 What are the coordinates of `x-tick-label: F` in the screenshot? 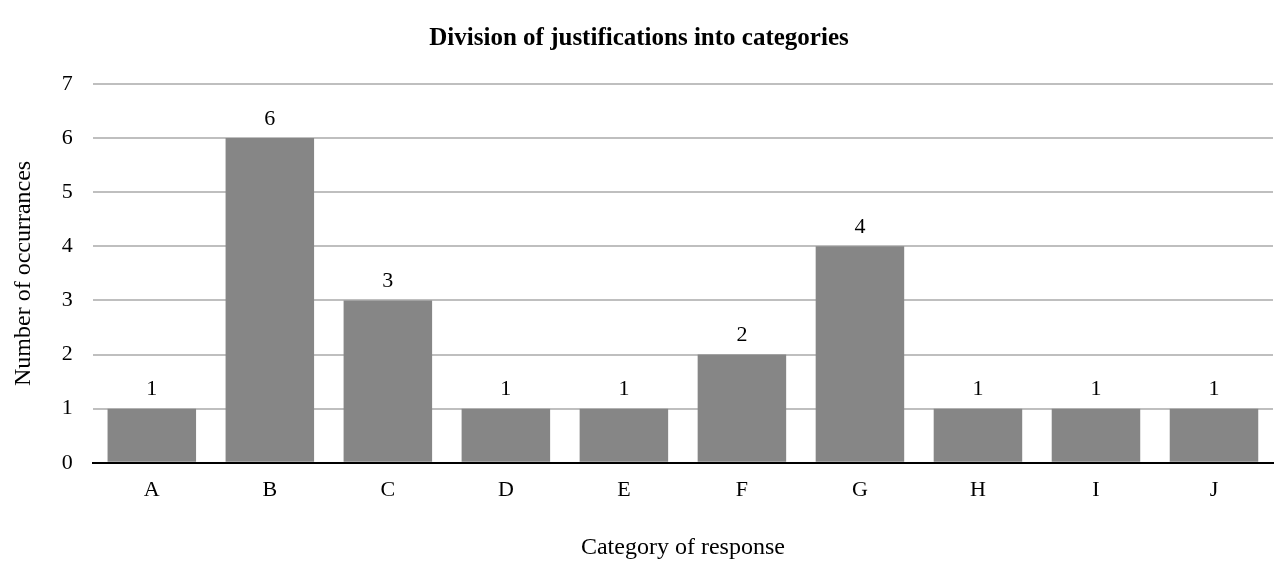 It's located at (742, 488).